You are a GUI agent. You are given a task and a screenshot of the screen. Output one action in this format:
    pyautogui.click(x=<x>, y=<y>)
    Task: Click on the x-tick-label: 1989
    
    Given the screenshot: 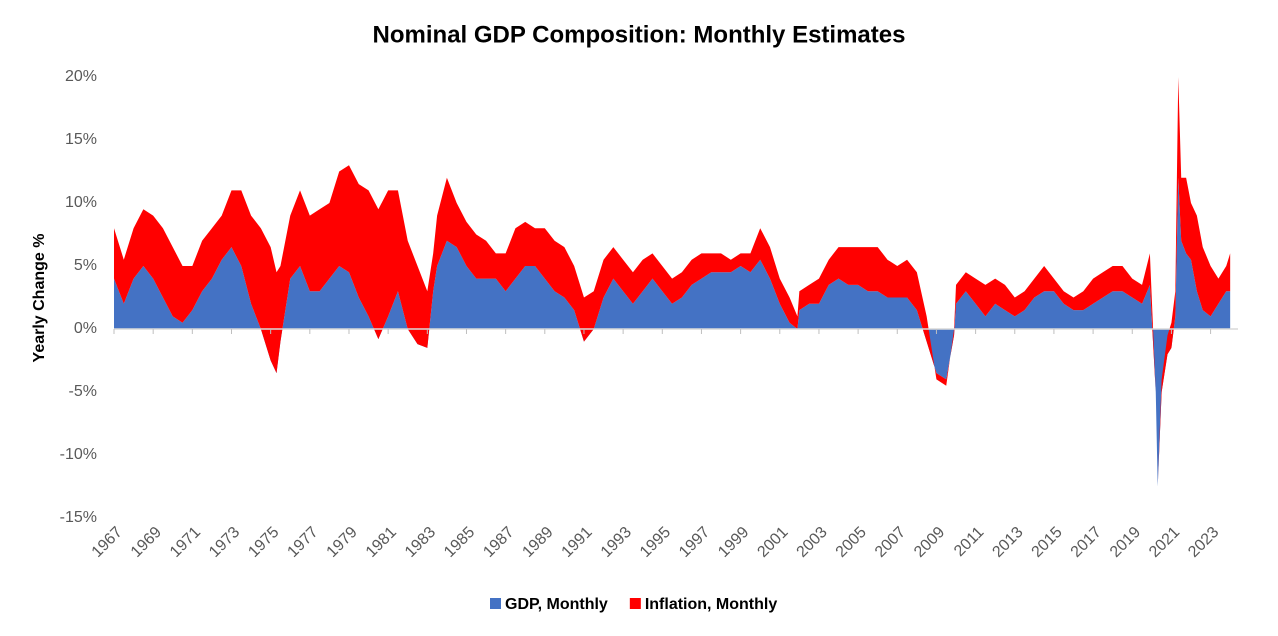 What is the action you would take?
    pyautogui.click(x=537, y=542)
    